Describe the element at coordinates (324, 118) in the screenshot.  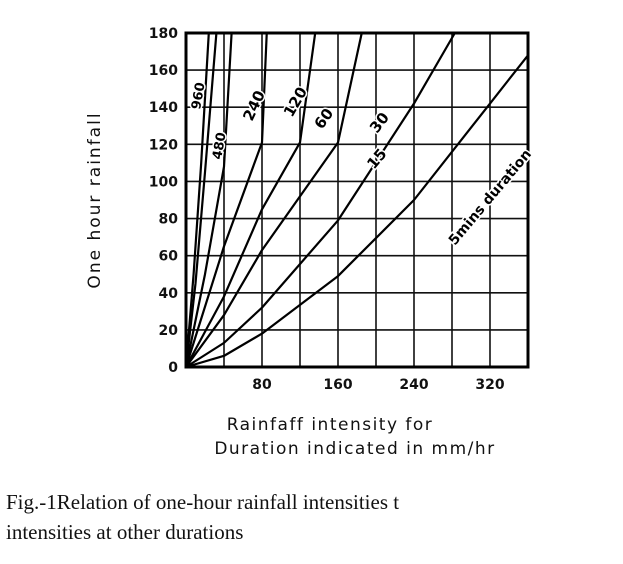
I see `series-label: 60` at that location.